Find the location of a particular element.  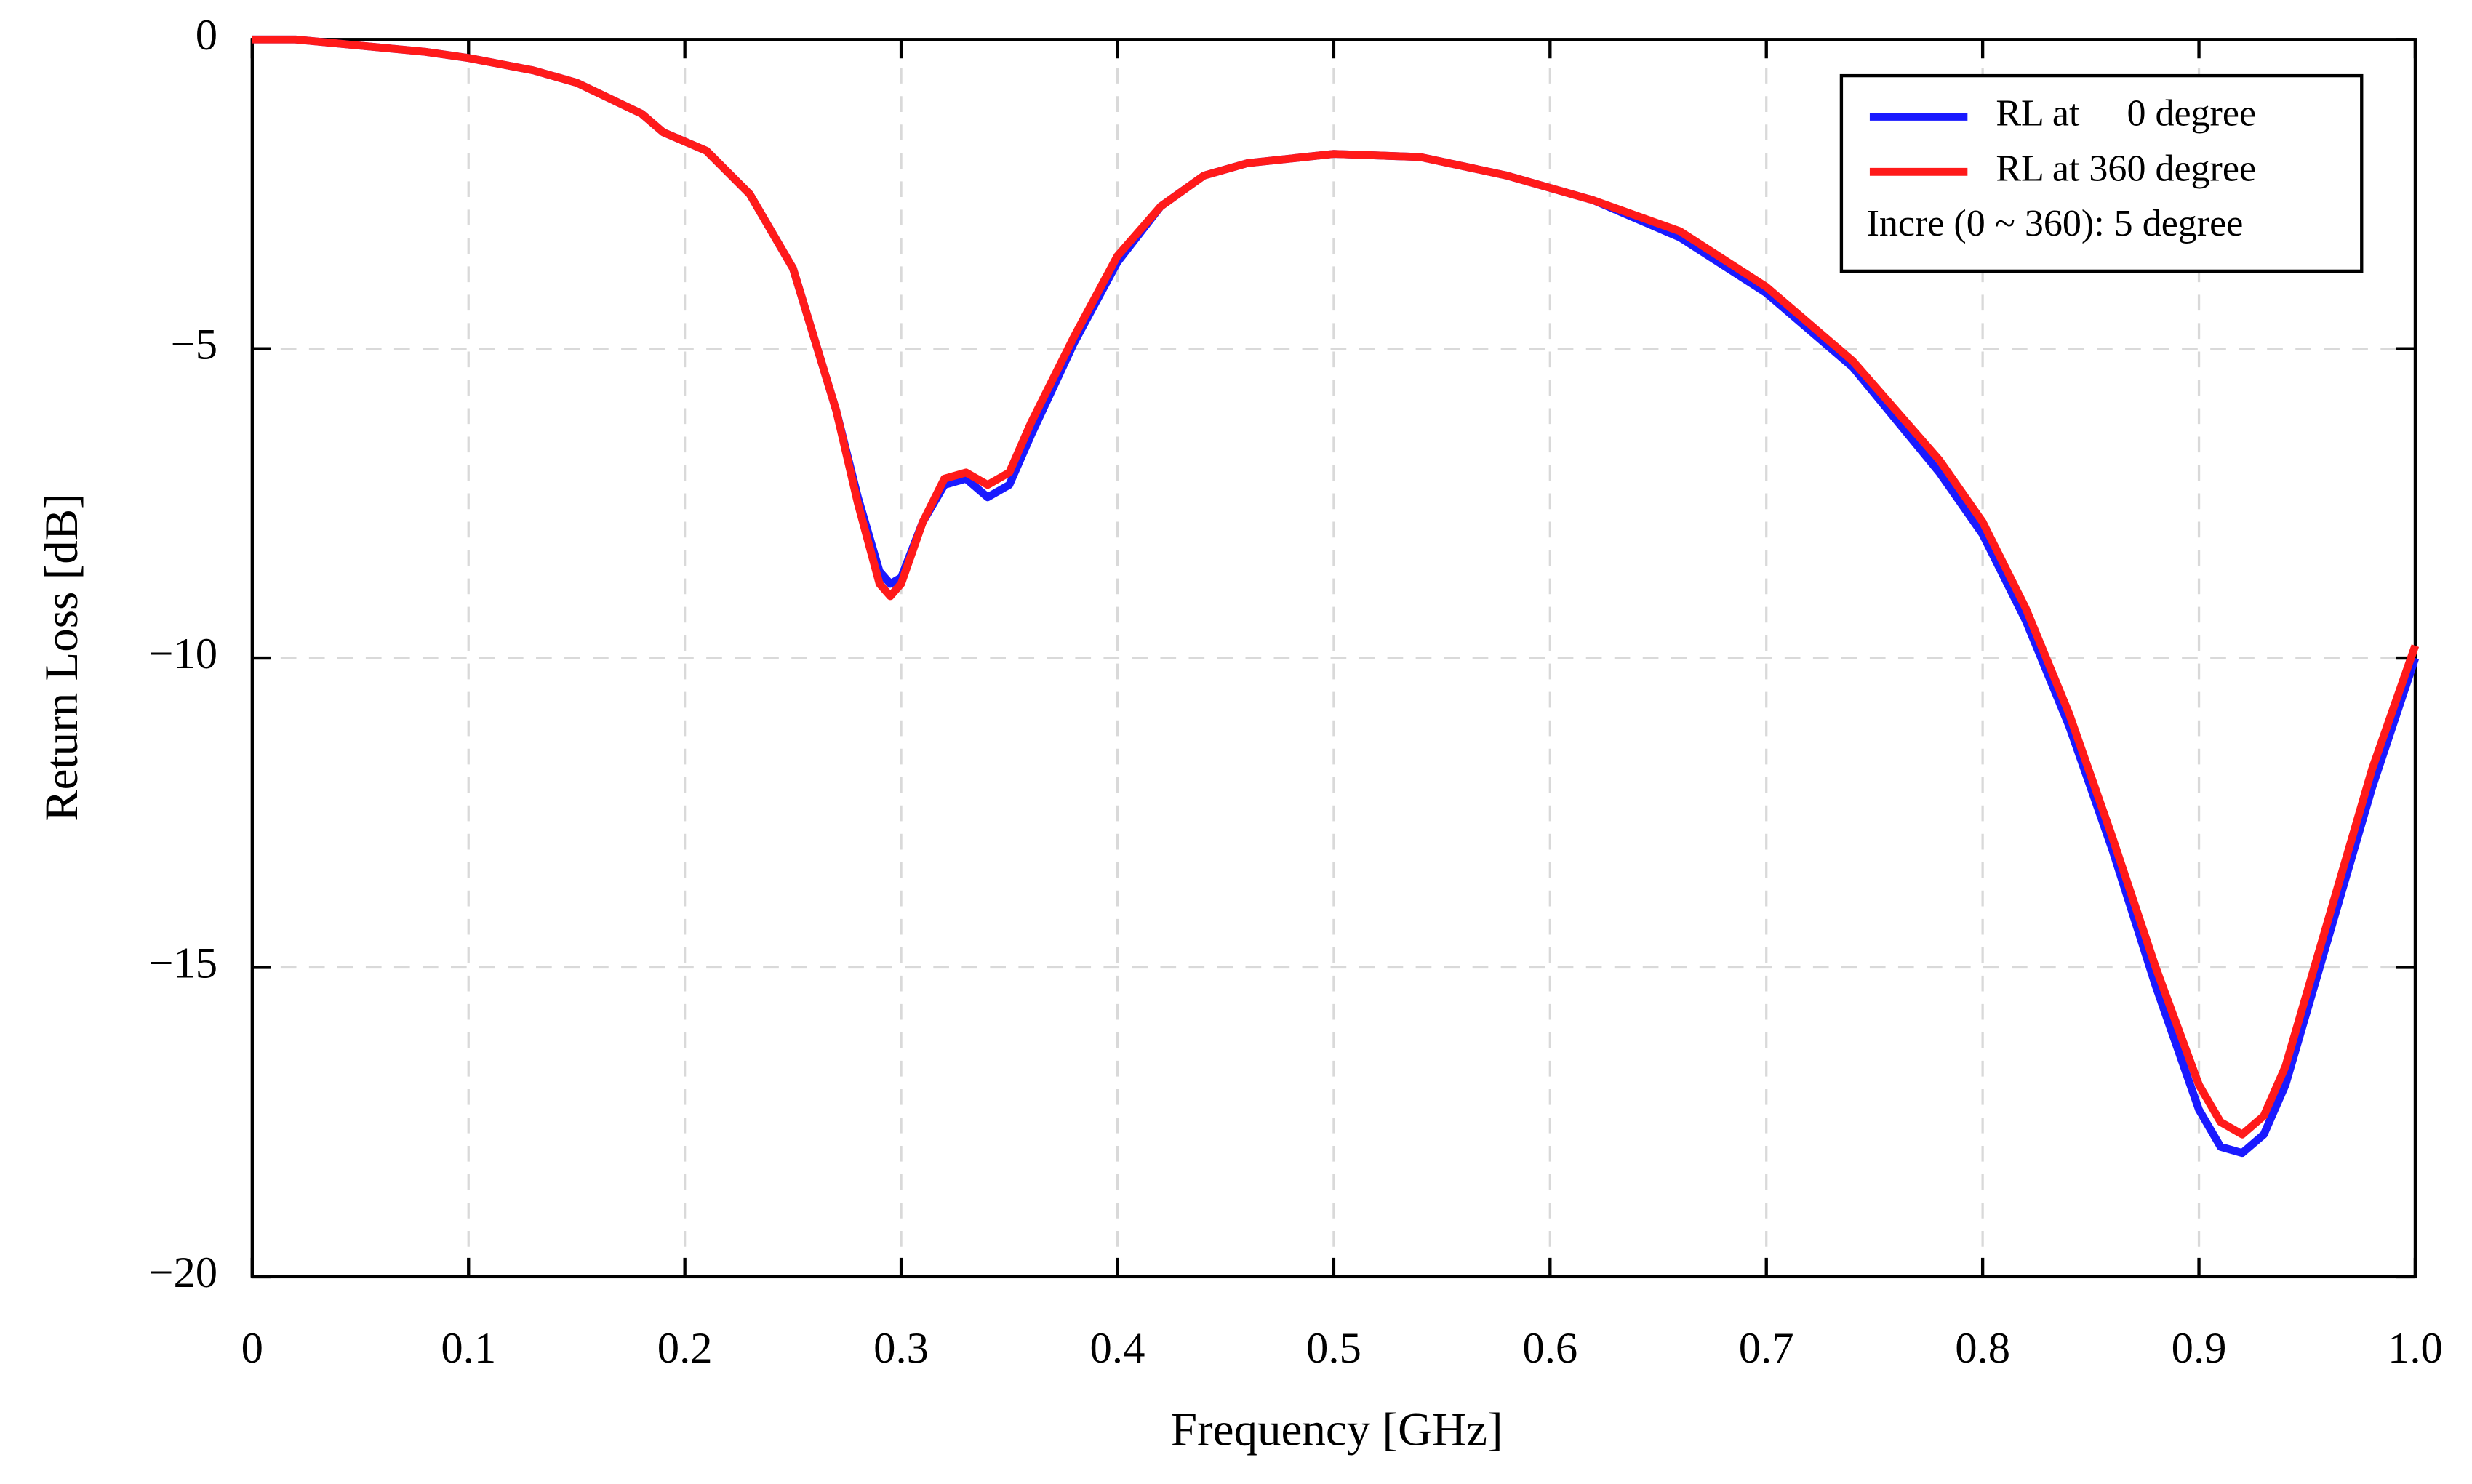

annotation: Incre (0 ~ 360): 5 degree is located at coordinates (2055, 223).